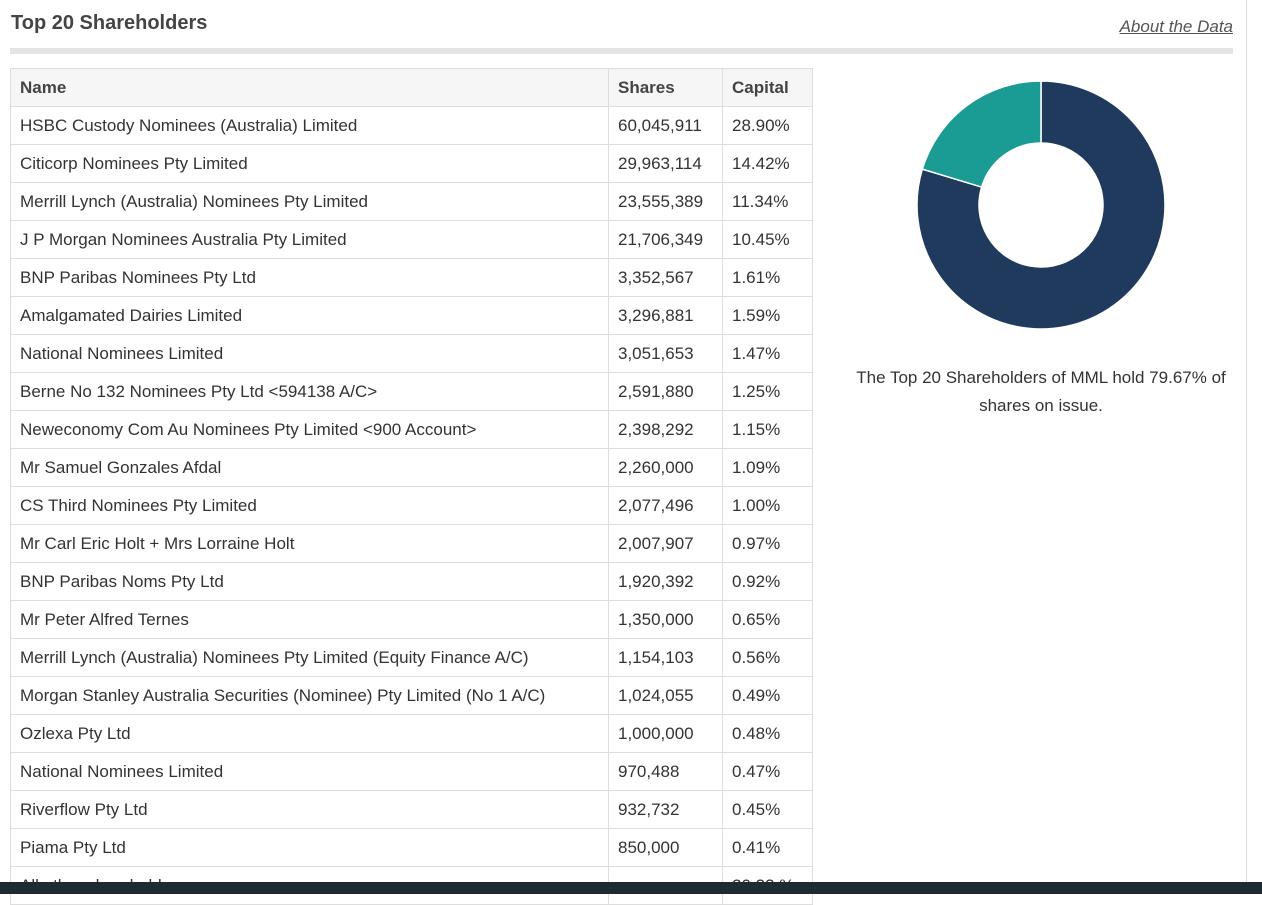 The height and width of the screenshot is (905, 1262). I want to click on cell-capital: 0.47%, so click(767, 771).